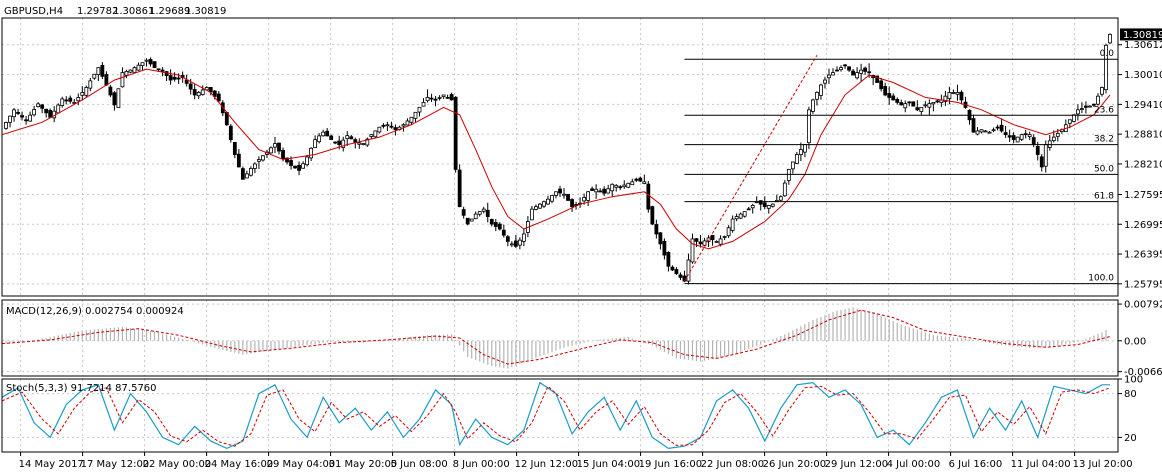  Describe the element at coordinates (609, 464) in the screenshot. I see `x-tick-label: 15 Jun 04:00` at that location.